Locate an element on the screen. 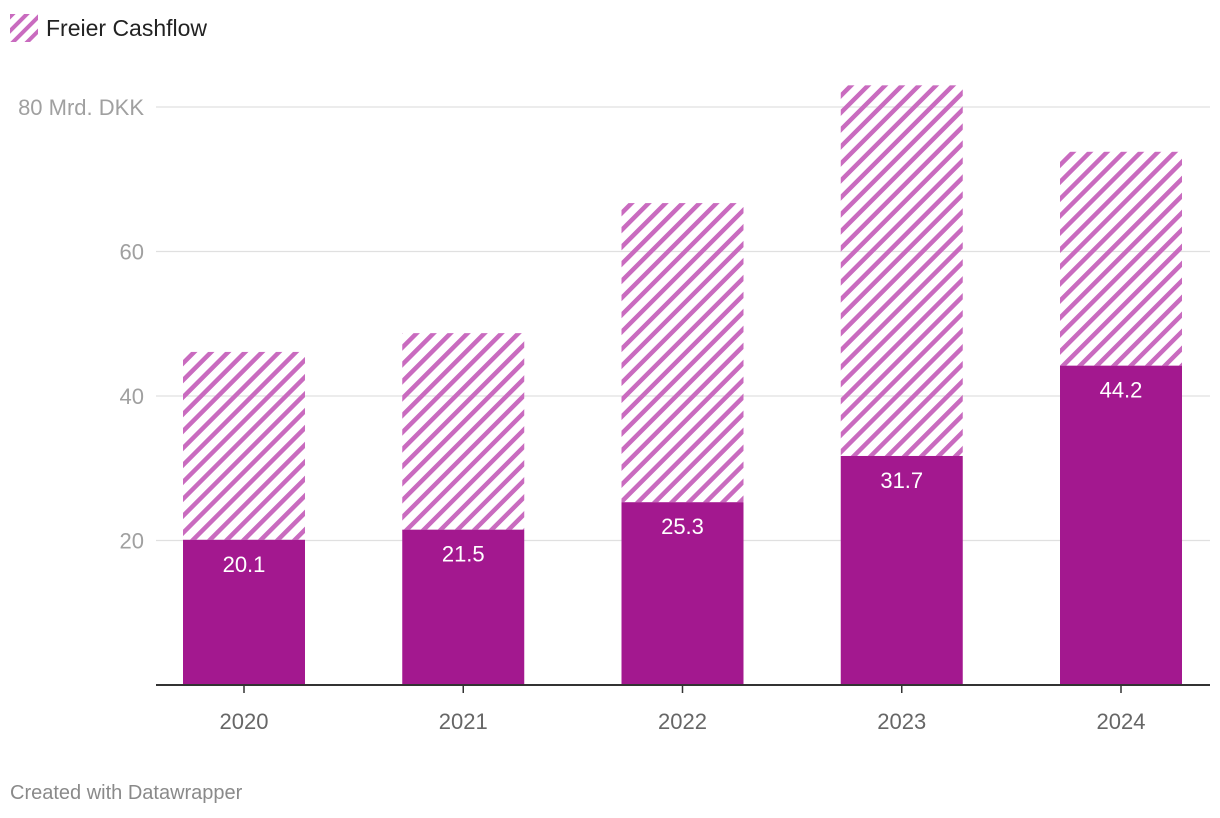  bar-value-label-2021: 21.5 is located at coordinates (463, 554).